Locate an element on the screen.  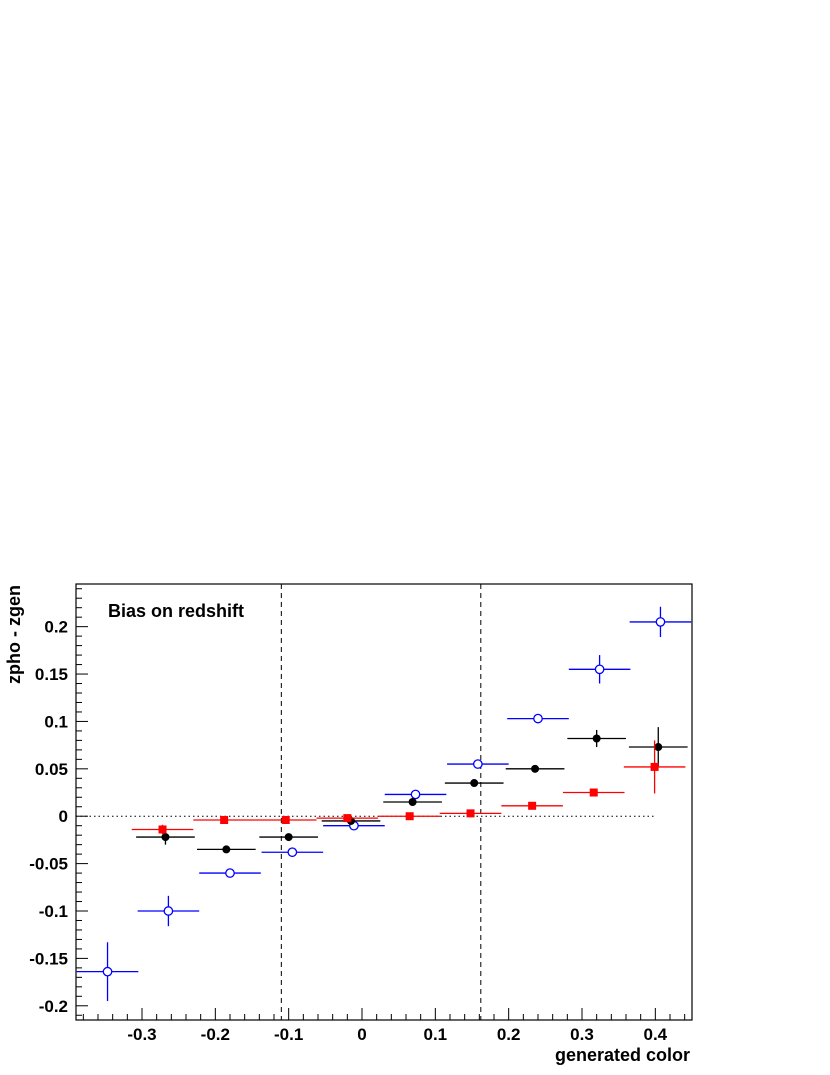
y-tick-label: 0 is located at coordinates (63, 816).